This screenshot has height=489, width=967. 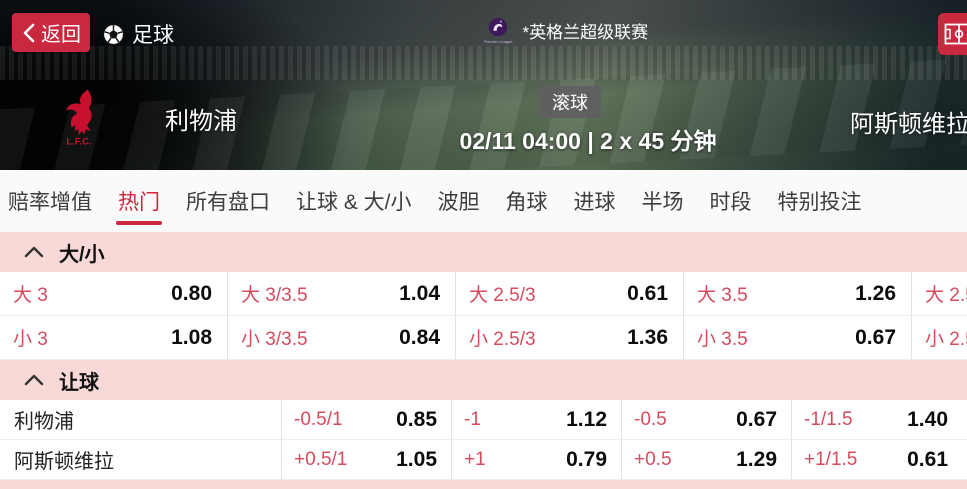 What do you see at coordinates (662, 202) in the screenshot?
I see `tab-half: 半场` at bounding box center [662, 202].